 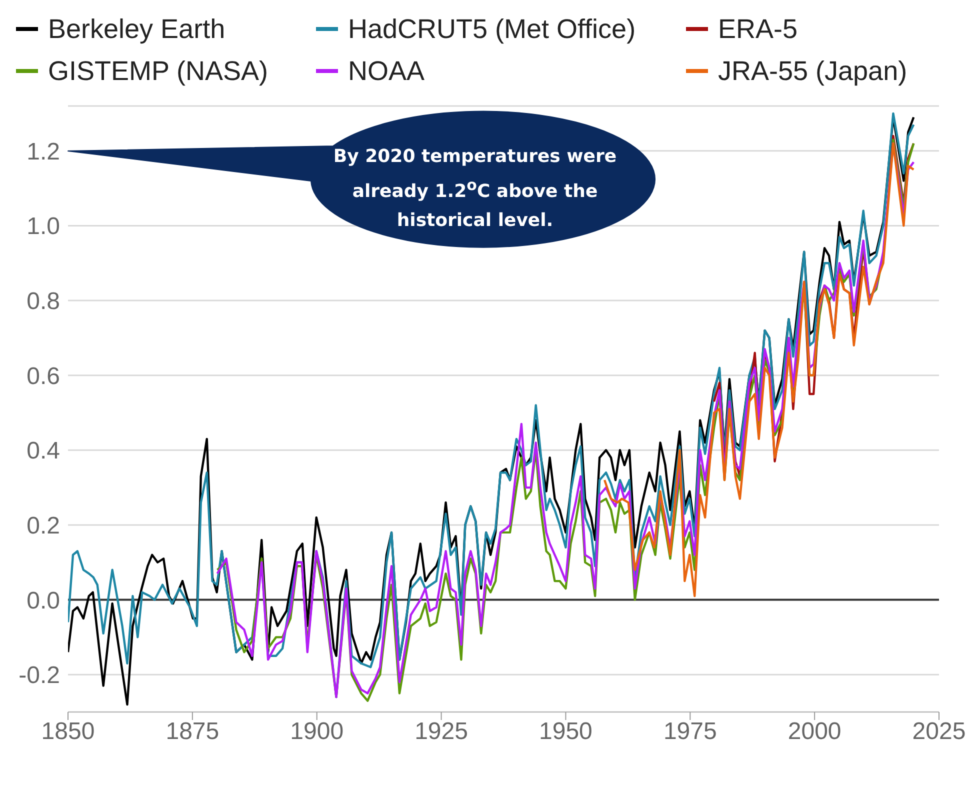 What do you see at coordinates (43, 152) in the screenshot?
I see `y-tick-label: 1.2` at bounding box center [43, 152].